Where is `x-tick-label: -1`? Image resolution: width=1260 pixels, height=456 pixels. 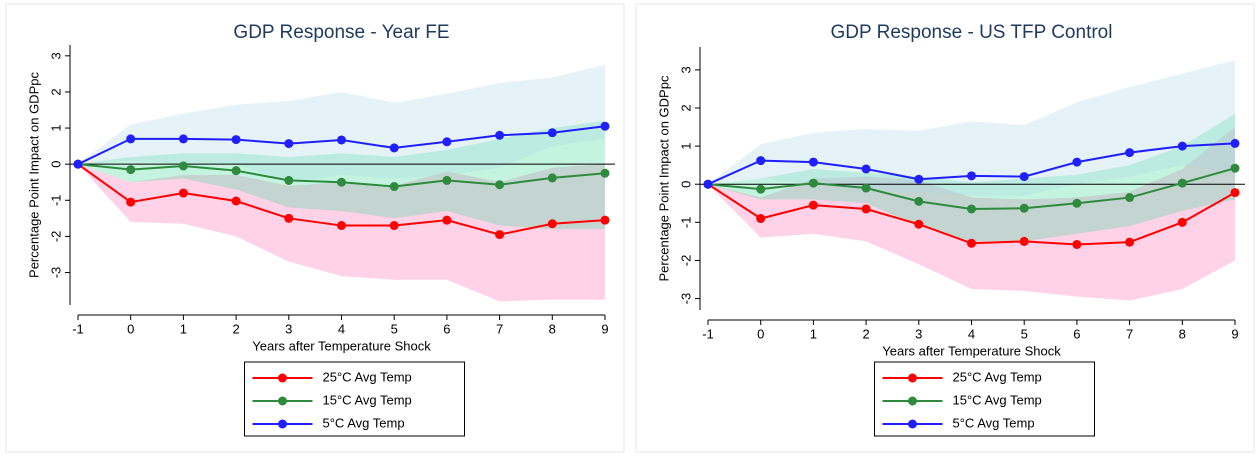
x-tick-label: -1 is located at coordinates (708, 333).